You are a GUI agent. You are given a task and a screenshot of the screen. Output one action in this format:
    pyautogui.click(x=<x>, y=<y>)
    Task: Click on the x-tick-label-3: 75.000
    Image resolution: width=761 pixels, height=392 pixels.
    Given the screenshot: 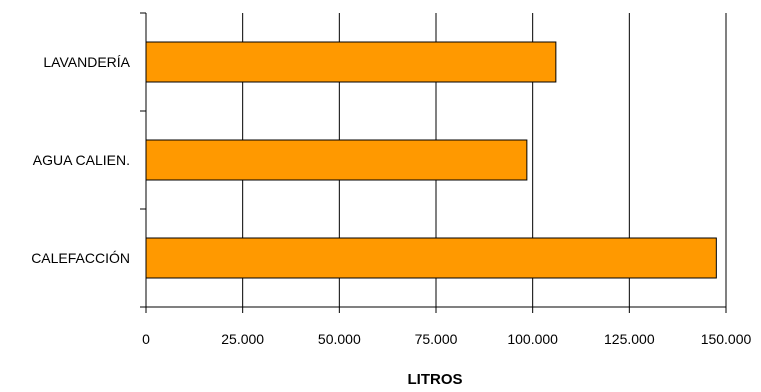 What is the action you would take?
    pyautogui.click(x=436, y=339)
    